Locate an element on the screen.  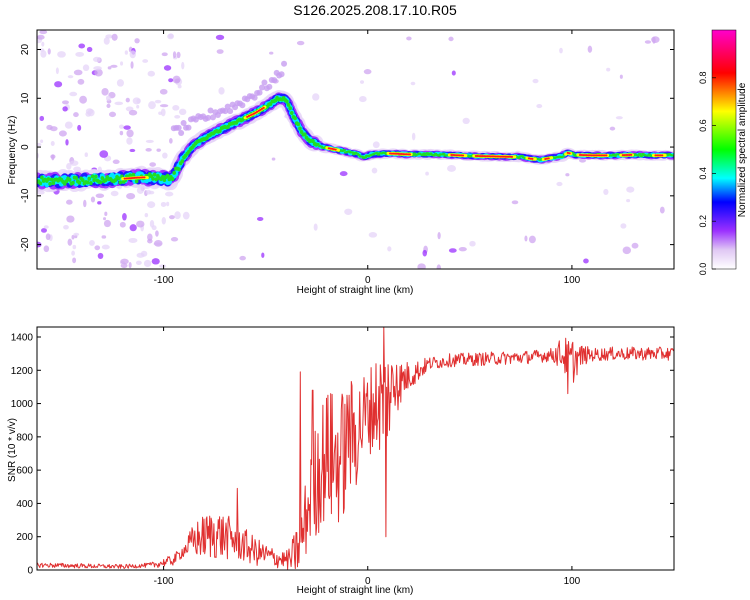
colorbar-tick-label: 0.0 is located at coordinates (703, 269).